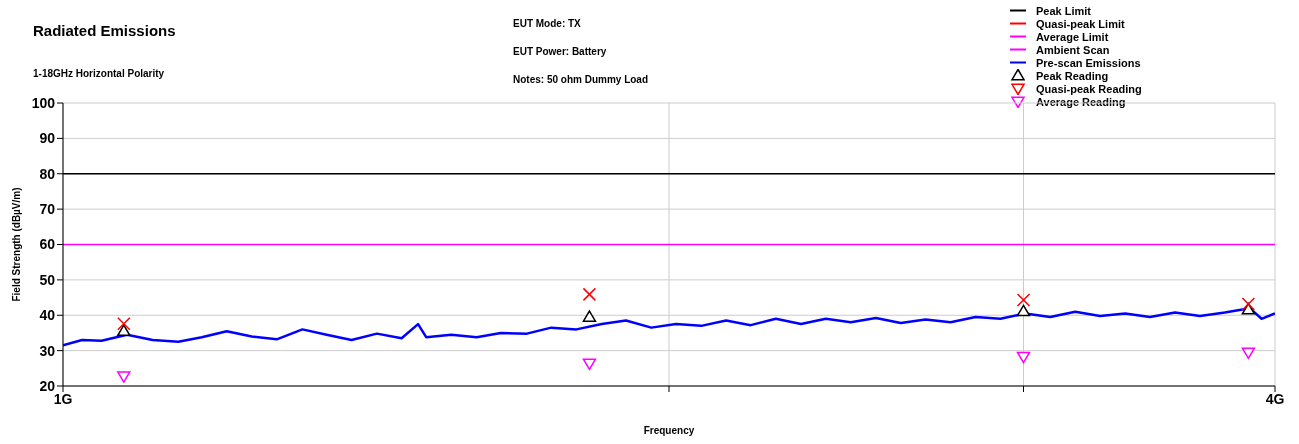  I want to click on y-tick-label: 30, so click(47, 350).